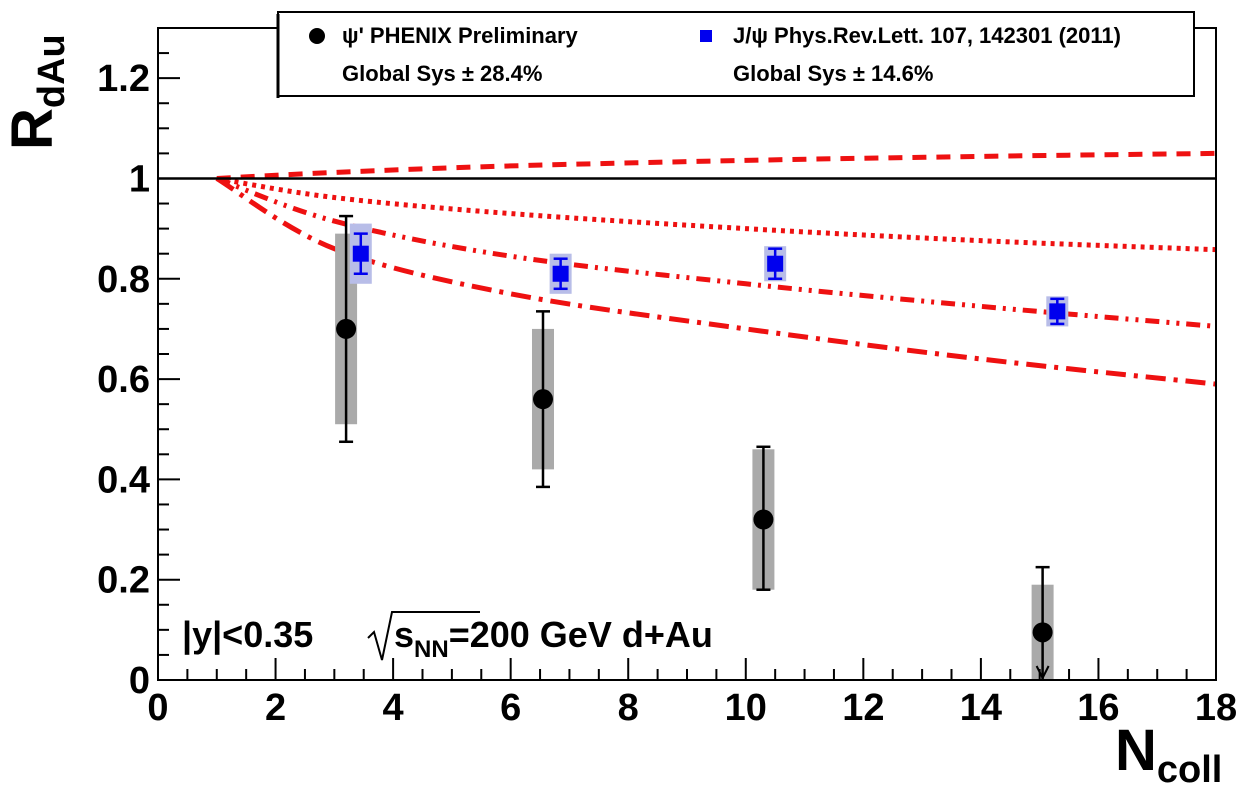 This screenshot has height=790, width=1240. Describe the element at coordinates (460, 35) in the screenshot. I see `legend-label-psi-prime: ψ' PHENIX Preliminary` at that location.